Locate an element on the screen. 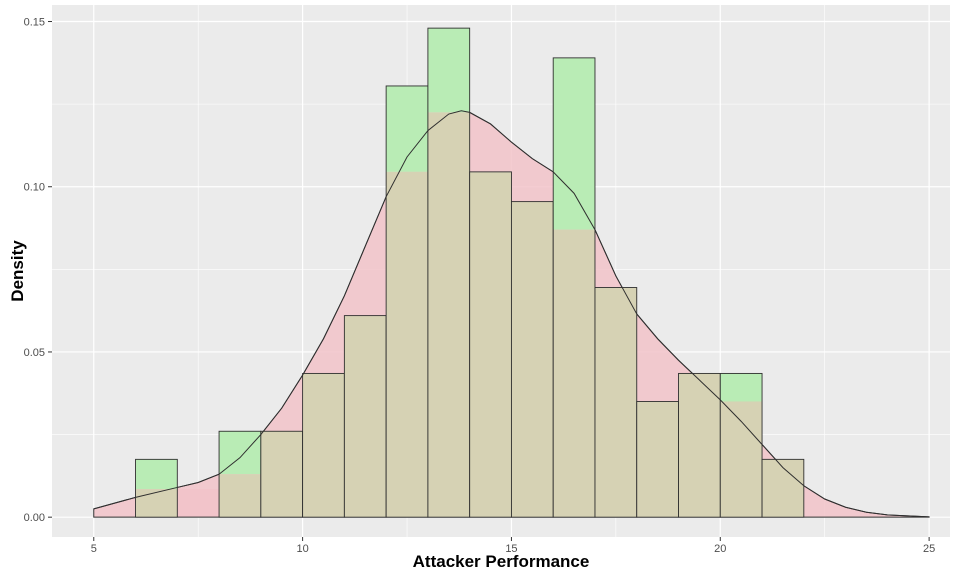 The image size is (957, 573). y-tick-label: 0.10 is located at coordinates (34, 188).